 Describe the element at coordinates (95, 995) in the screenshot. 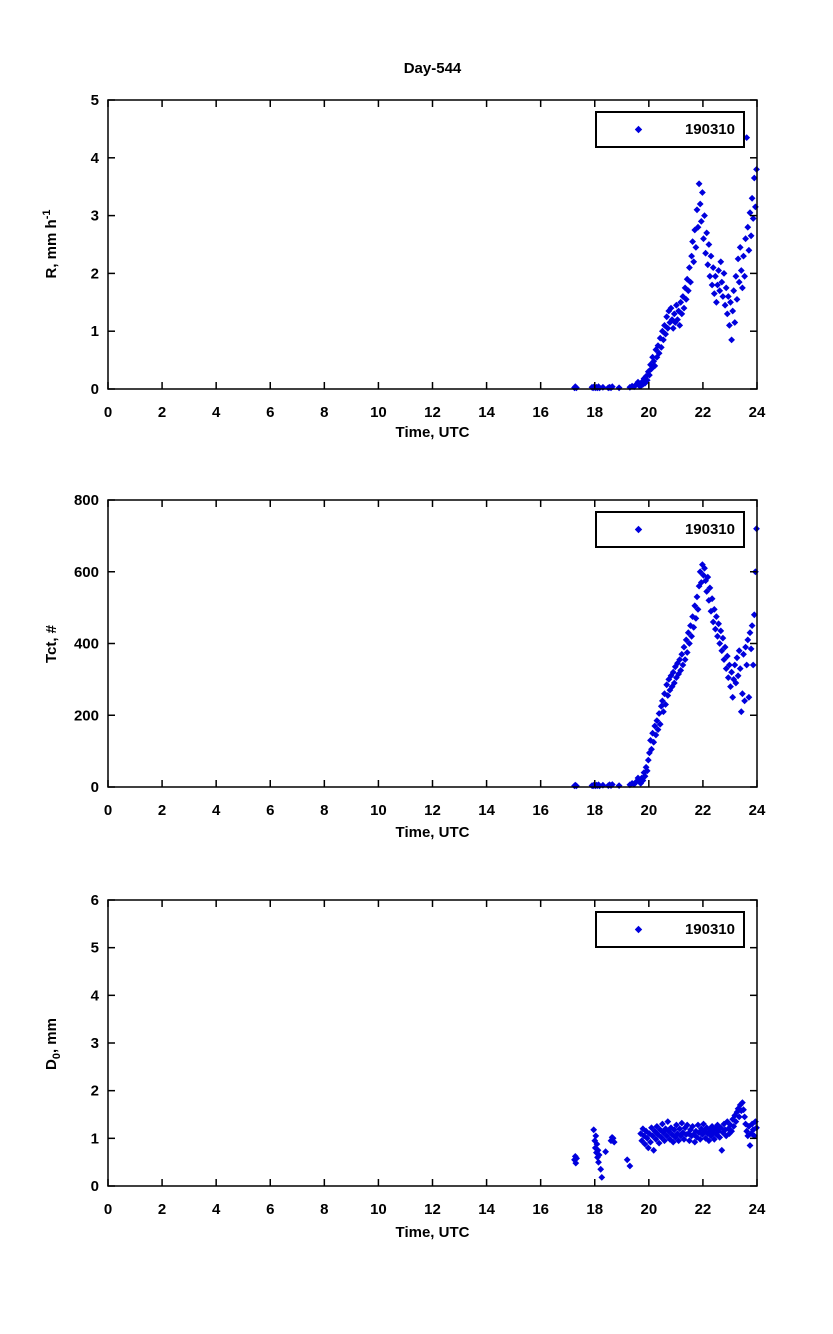

I see `y-tick-label: 4` at that location.